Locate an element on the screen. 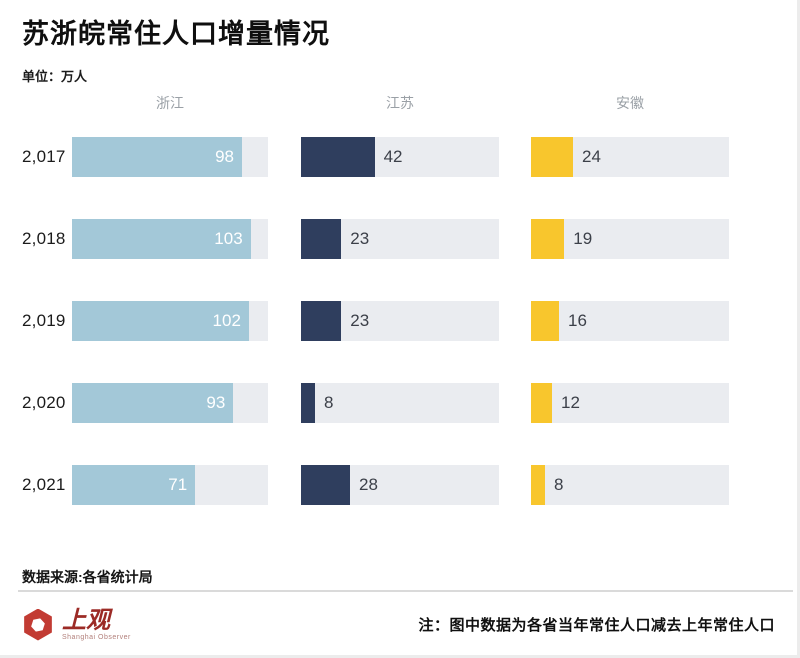 Image resolution: width=800 pixels, height=658 pixels. chart-row: 2,021 71 28 8 is located at coordinates (398, 485).